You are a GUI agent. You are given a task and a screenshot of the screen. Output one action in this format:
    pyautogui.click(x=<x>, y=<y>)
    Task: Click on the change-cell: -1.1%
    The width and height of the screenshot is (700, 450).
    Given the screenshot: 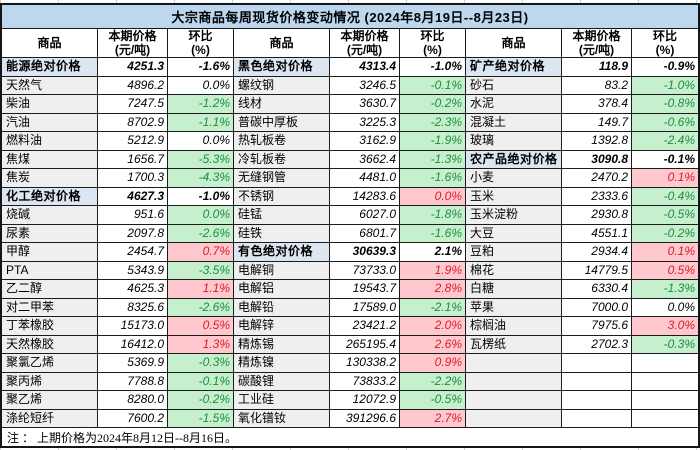 What is the action you would take?
    pyautogui.click(x=201, y=122)
    